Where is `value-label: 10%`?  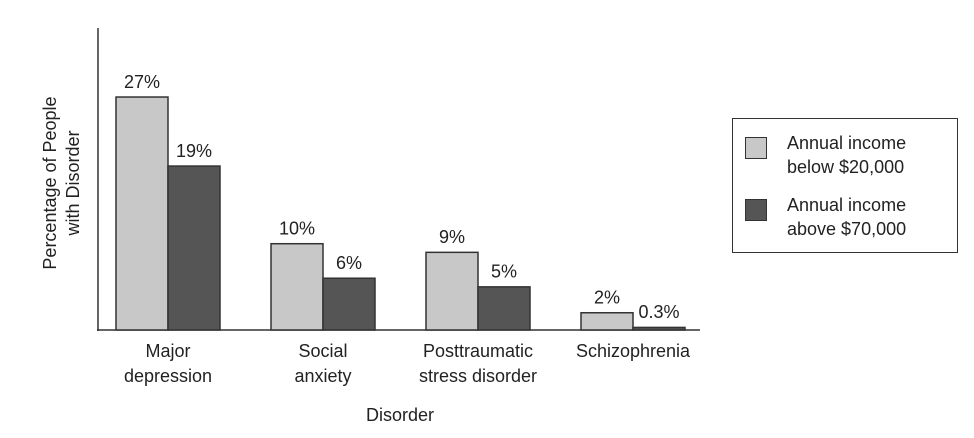 value-label: 10% is located at coordinates (297, 228).